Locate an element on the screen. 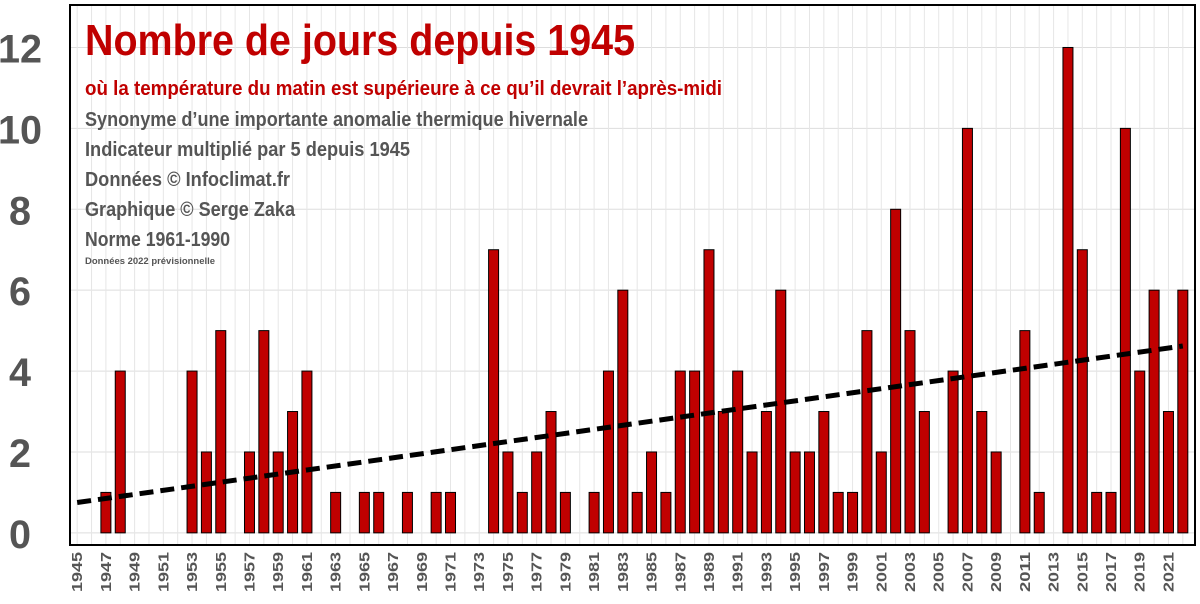  x-tick-label: 1949 is located at coordinates (135, 572).